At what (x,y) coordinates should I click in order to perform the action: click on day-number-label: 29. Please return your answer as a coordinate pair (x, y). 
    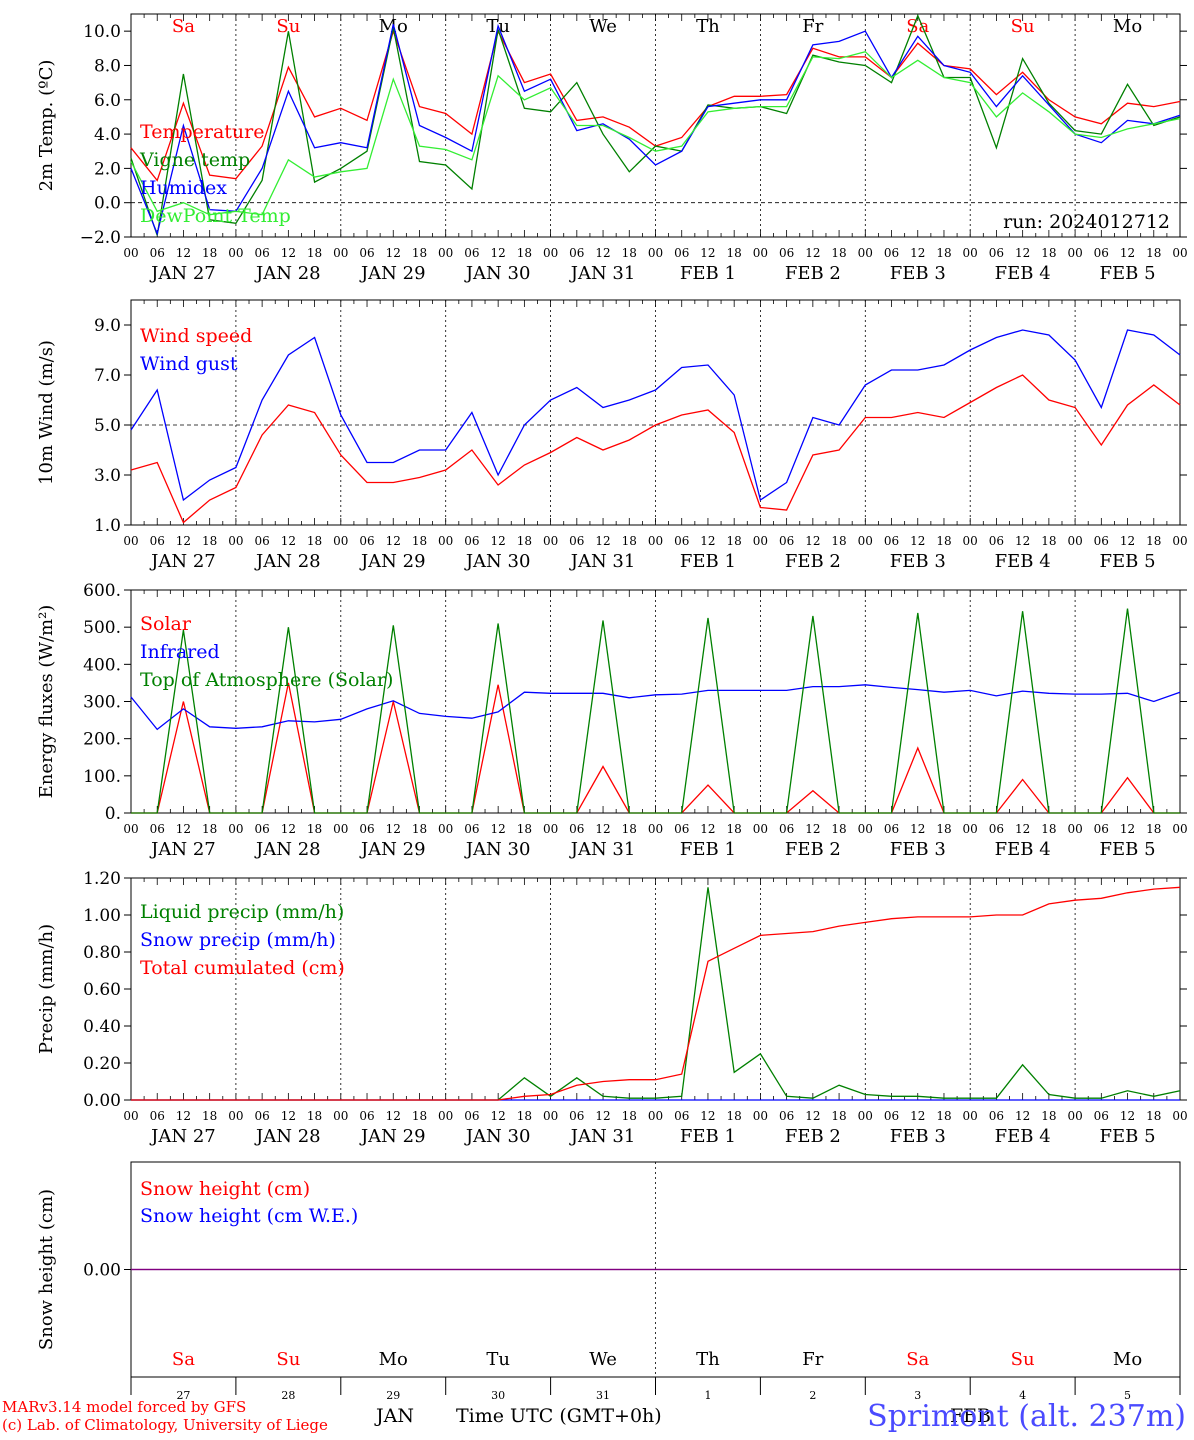
    Looking at the image, I should click on (393, 1395).